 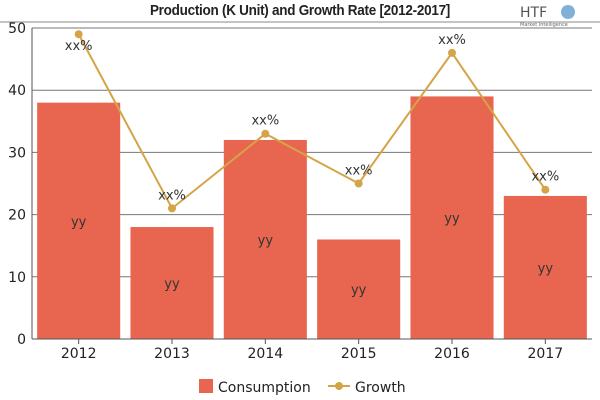 What do you see at coordinates (380, 388) in the screenshot?
I see `legend-growth-label: Growth` at bounding box center [380, 388].